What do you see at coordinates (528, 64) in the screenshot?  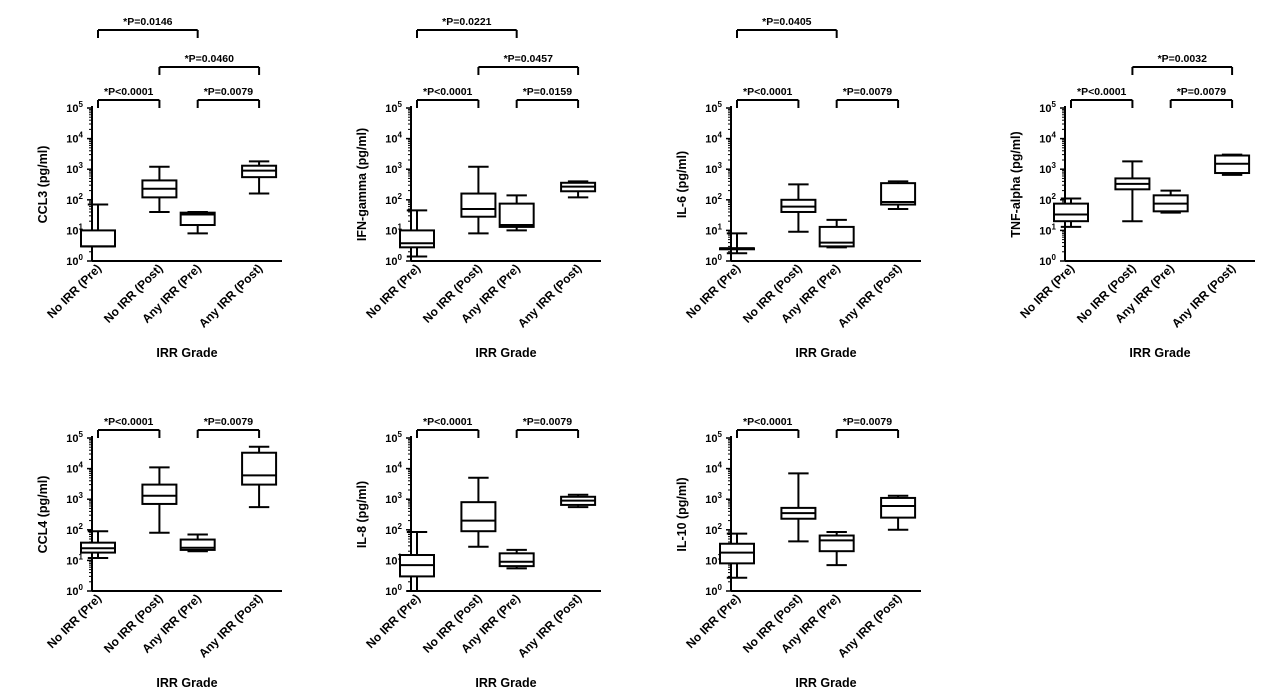 I see `significance-bracket: *P=0.0457` at bounding box center [528, 64].